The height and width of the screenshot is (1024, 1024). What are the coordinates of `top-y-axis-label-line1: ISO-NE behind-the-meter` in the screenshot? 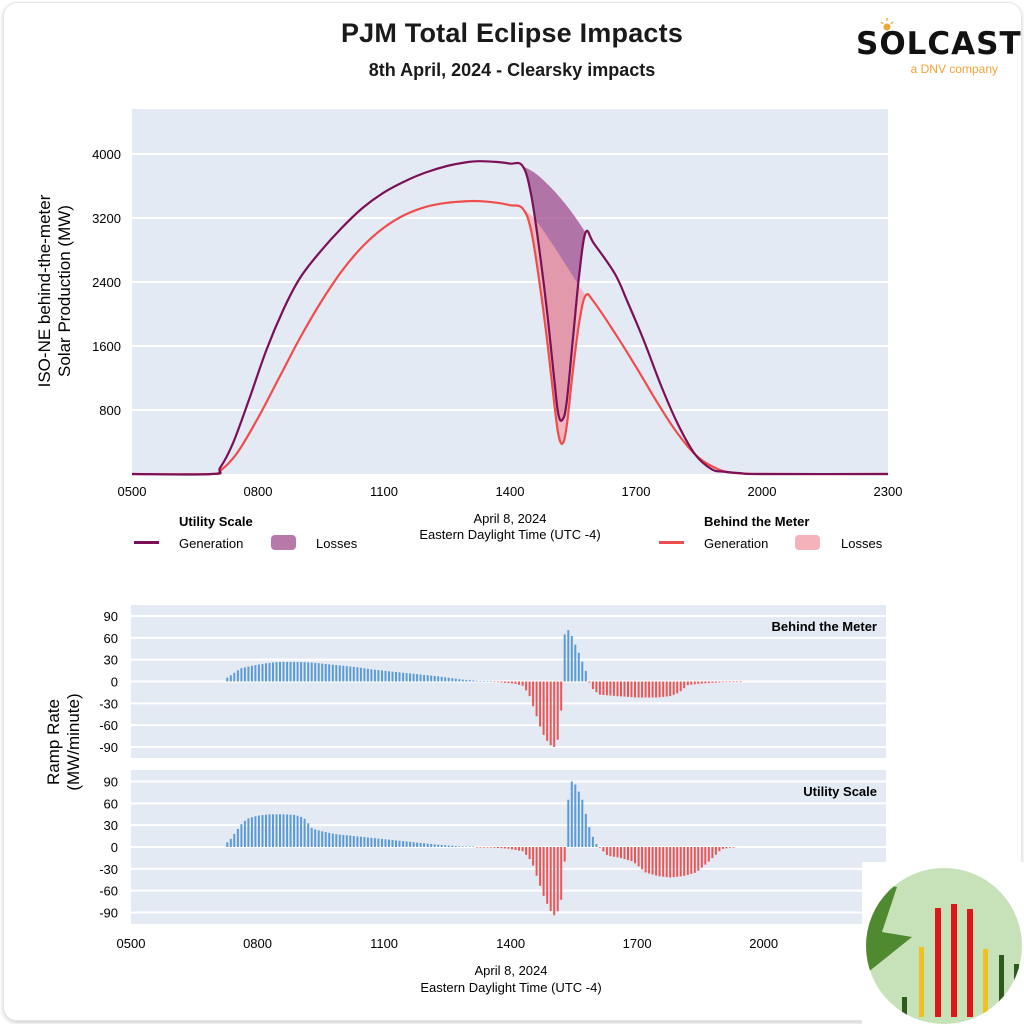 It's located at (44, 290).